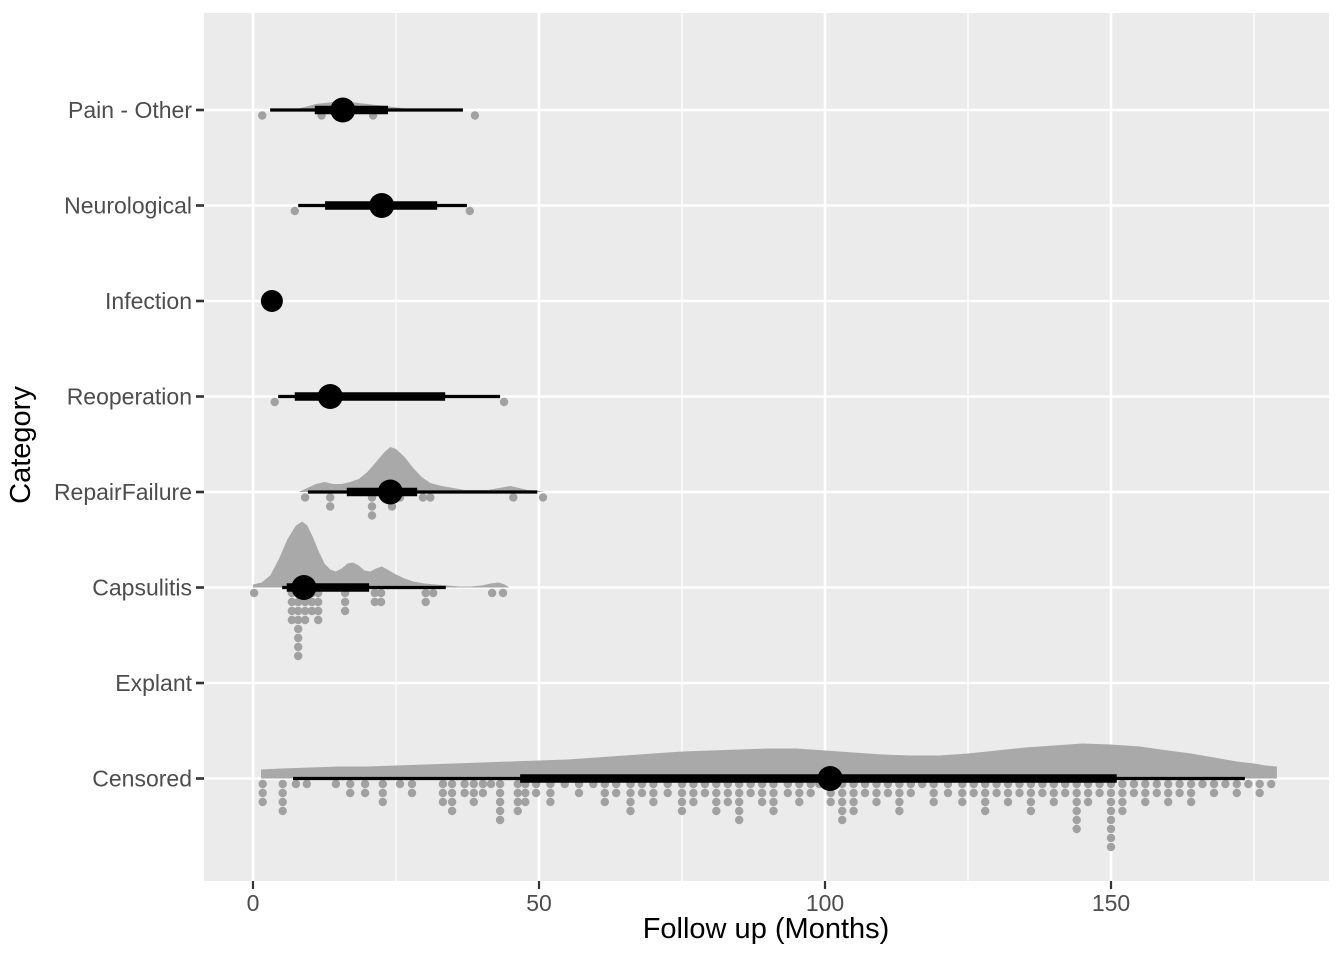 This screenshot has width=1344, height=960. Describe the element at coordinates (142, 588) in the screenshot. I see `y-tick-label-capsulitis: Capsulitis` at that location.